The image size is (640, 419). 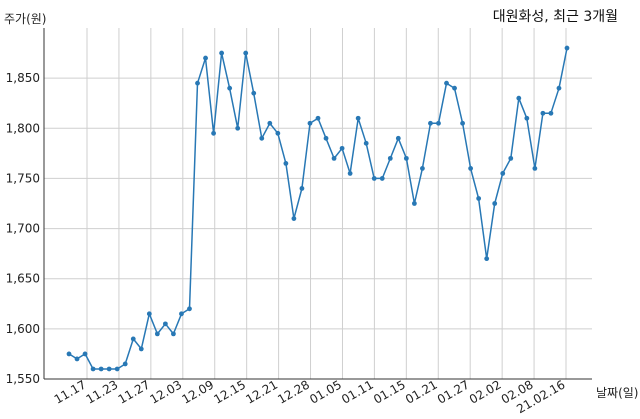 What do you see at coordinates (421, 391) in the screenshot?
I see `x-tick-label: 01.21` at bounding box center [421, 391].